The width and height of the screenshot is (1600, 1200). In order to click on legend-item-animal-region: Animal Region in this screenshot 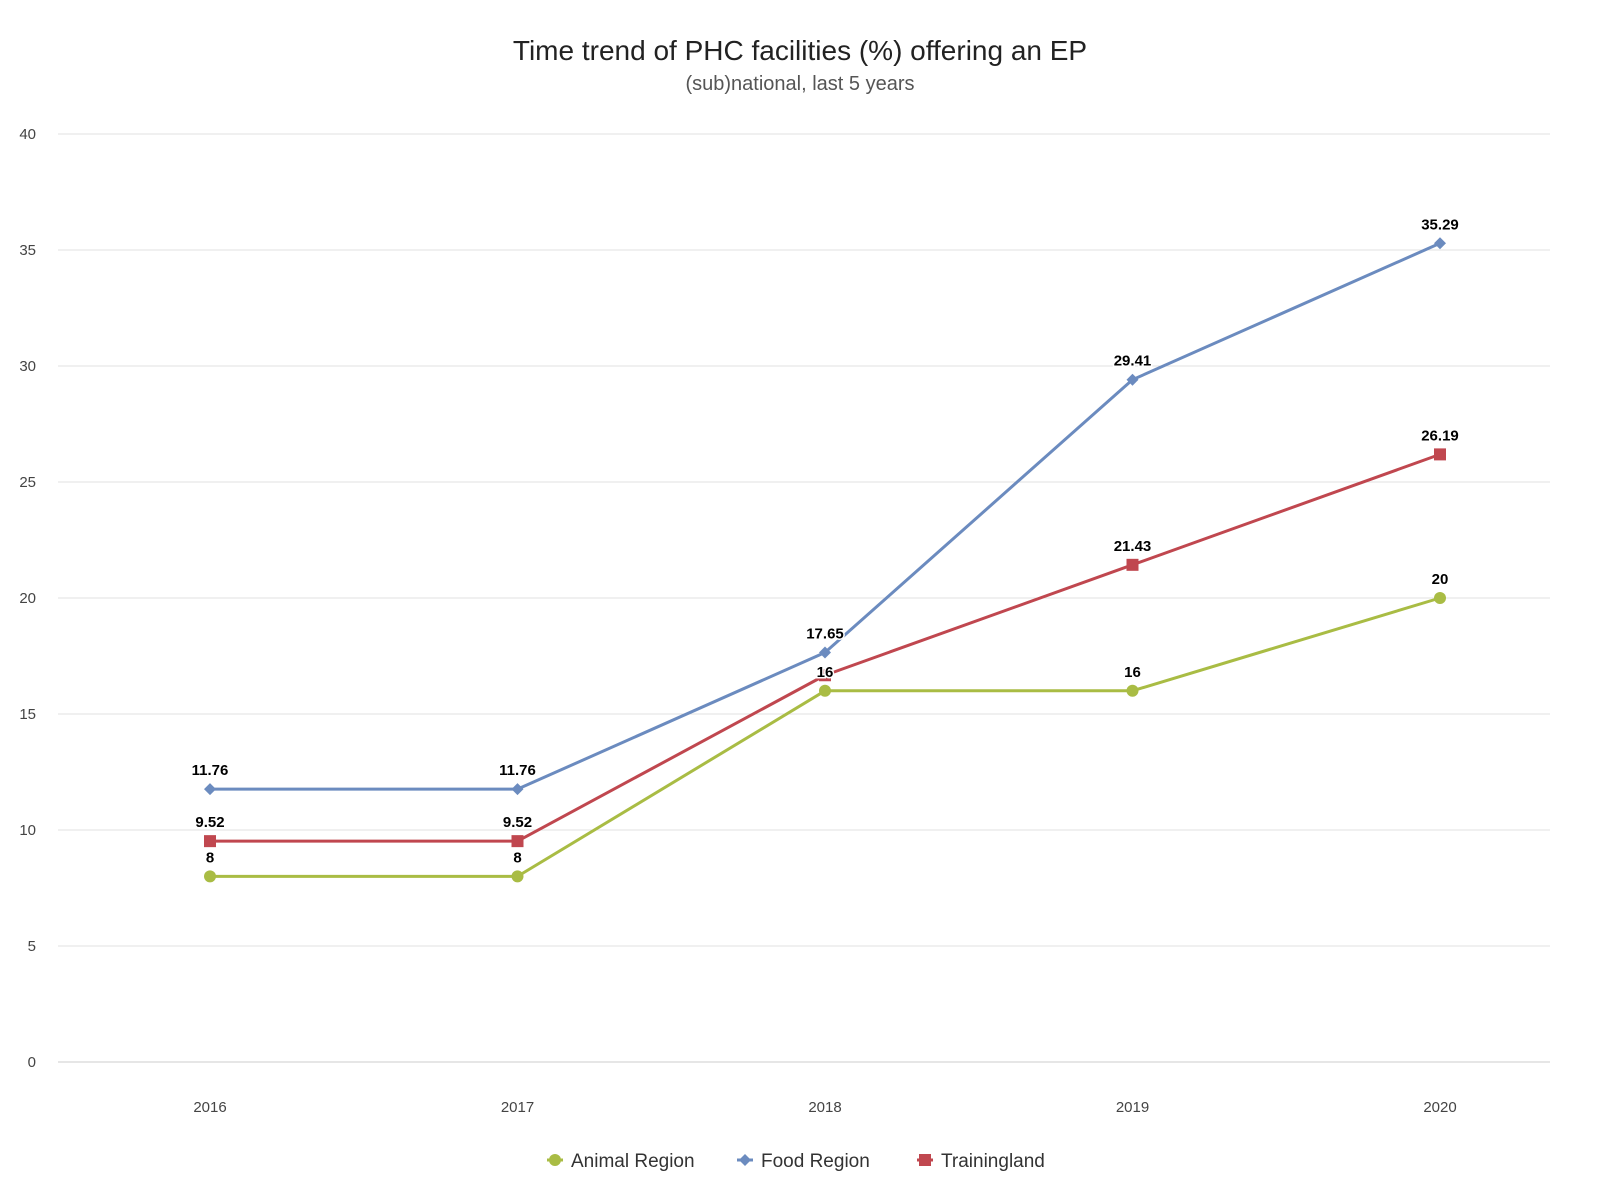, I will do `click(621, 1161)`.